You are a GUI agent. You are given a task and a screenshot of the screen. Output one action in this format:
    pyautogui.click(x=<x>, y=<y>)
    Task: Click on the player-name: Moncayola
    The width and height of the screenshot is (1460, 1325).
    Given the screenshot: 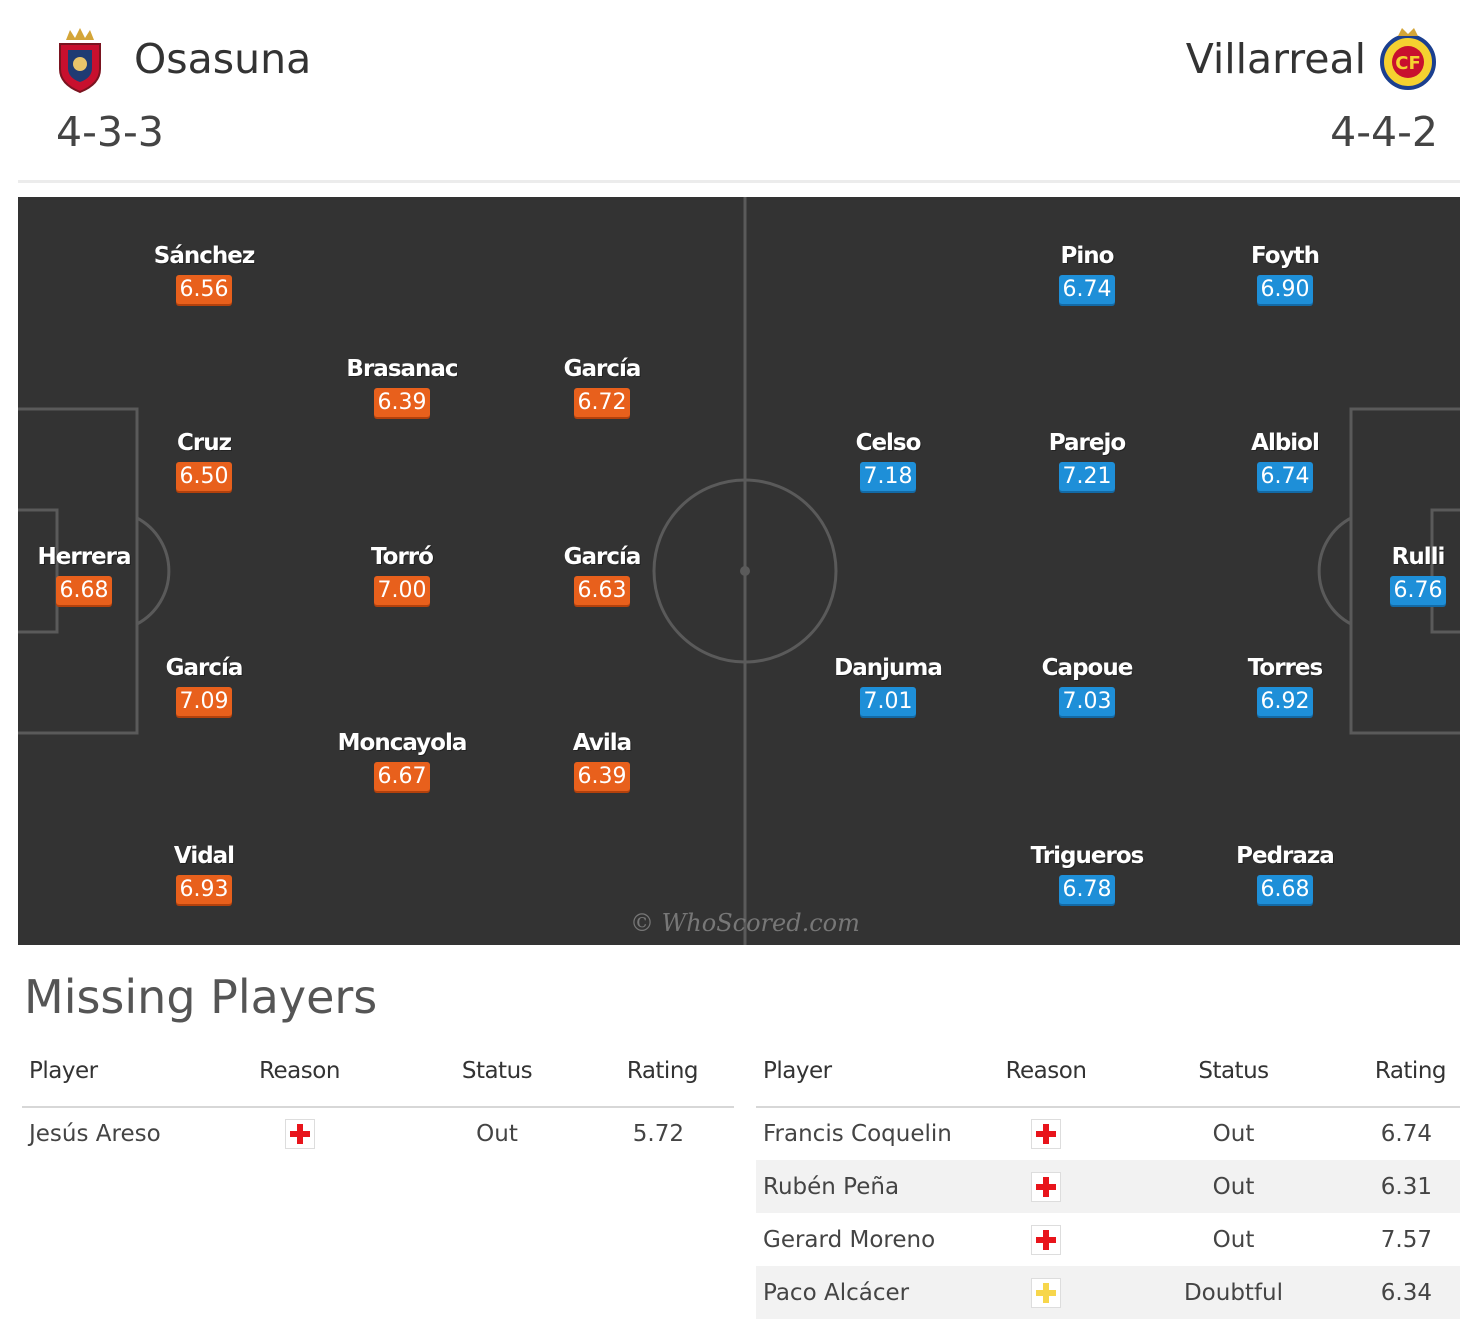 What is the action you would take?
    pyautogui.click(x=402, y=743)
    